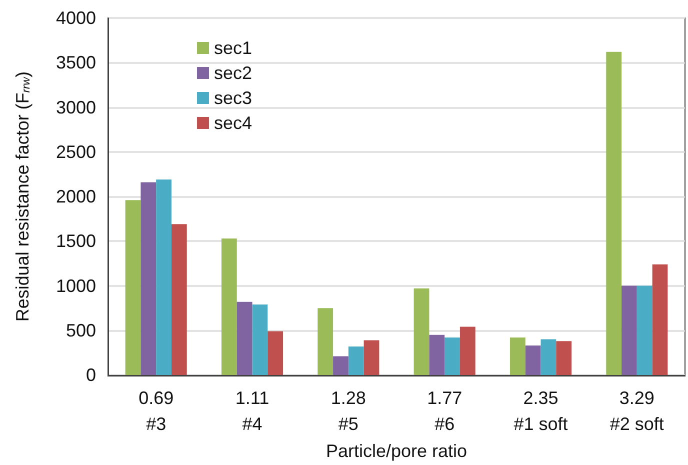 Image resolution: width=688 pixels, height=465 pixels. What do you see at coordinates (397, 451) in the screenshot?
I see `x-axis-title: Particle/pore ratio` at bounding box center [397, 451].